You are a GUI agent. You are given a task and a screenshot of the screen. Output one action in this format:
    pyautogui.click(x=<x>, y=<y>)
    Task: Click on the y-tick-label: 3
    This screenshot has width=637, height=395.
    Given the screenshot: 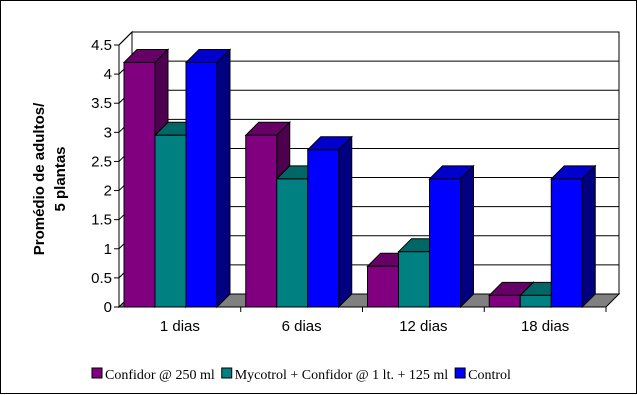 What is the action you would take?
    pyautogui.click(x=108, y=132)
    